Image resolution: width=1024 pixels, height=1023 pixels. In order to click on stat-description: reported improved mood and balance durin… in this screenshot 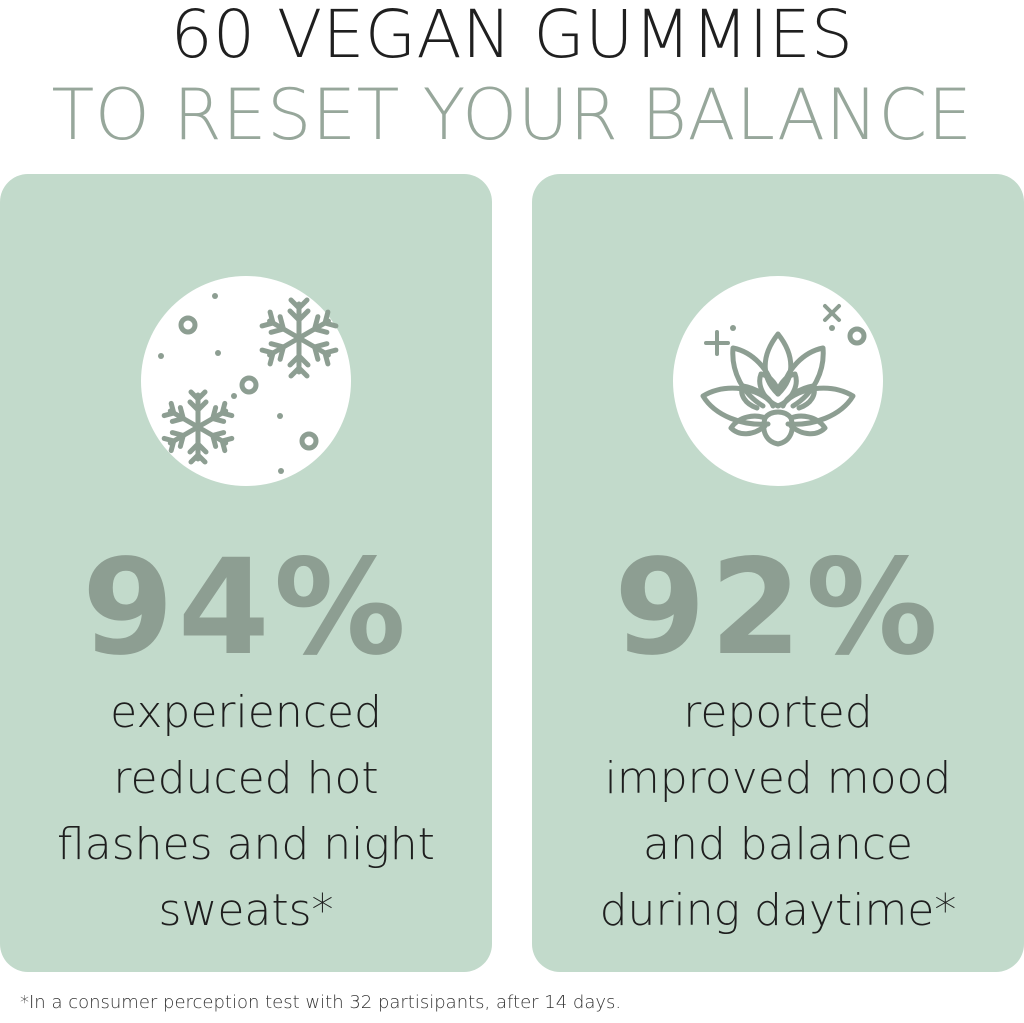, I will do `click(778, 812)`.